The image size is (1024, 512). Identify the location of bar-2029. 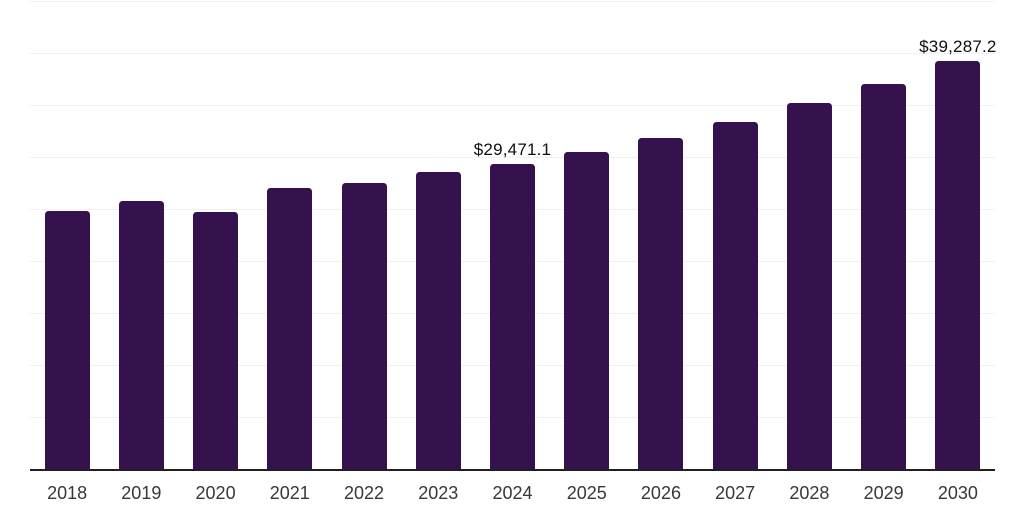
(884, 277).